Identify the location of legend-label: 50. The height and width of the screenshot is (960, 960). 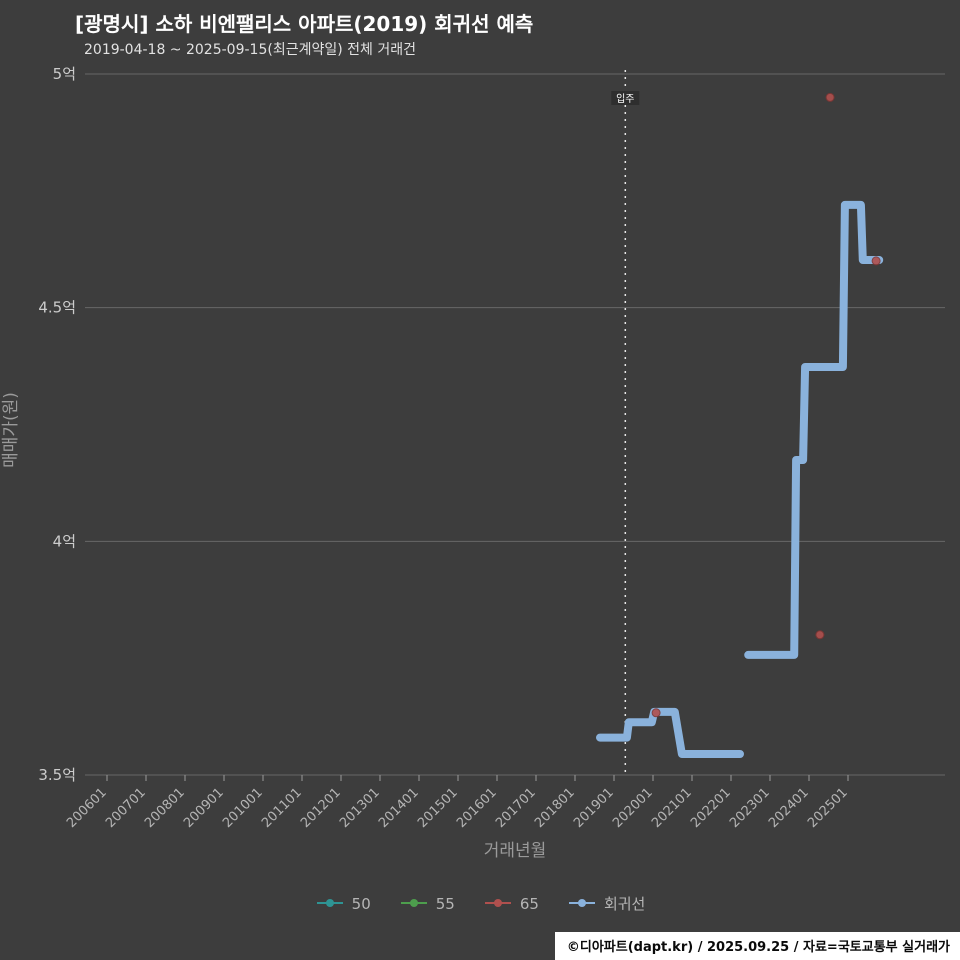
(361, 903).